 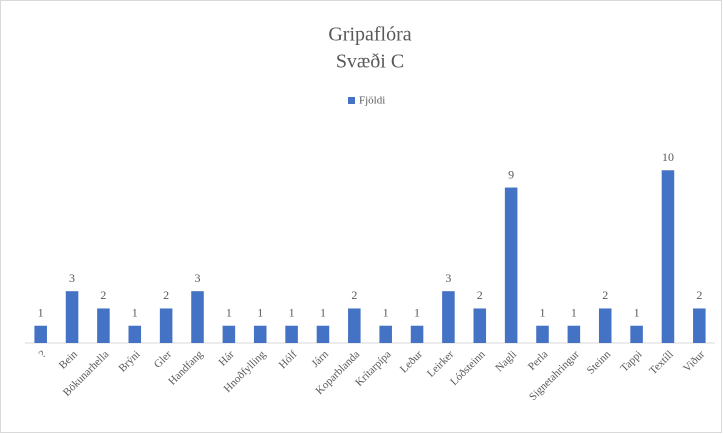 I want to click on chart-title: Gripaflóra, so click(x=369, y=35).